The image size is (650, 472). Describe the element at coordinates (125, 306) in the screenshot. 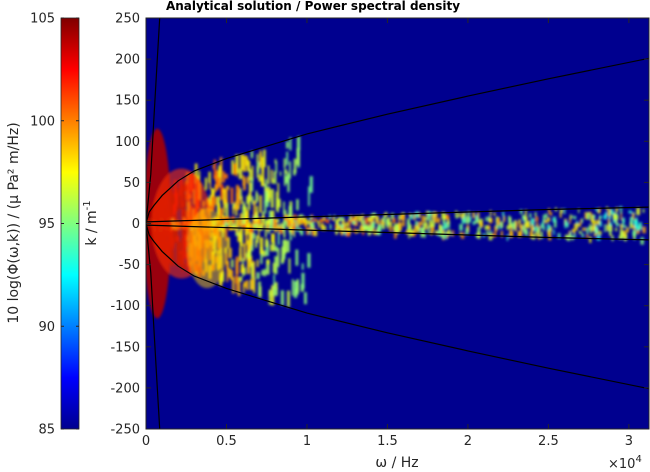

I see `y-tick-label: -100` at that location.